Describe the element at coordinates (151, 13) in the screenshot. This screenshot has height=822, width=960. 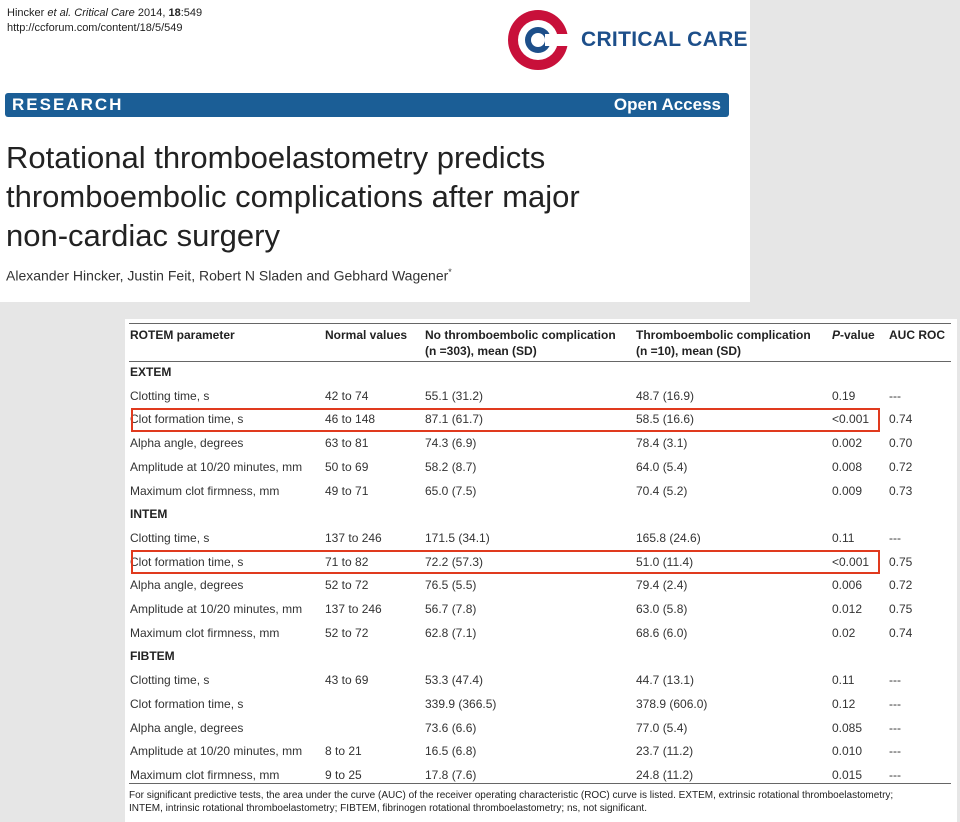
I see `citation-year: 2014,` at that location.